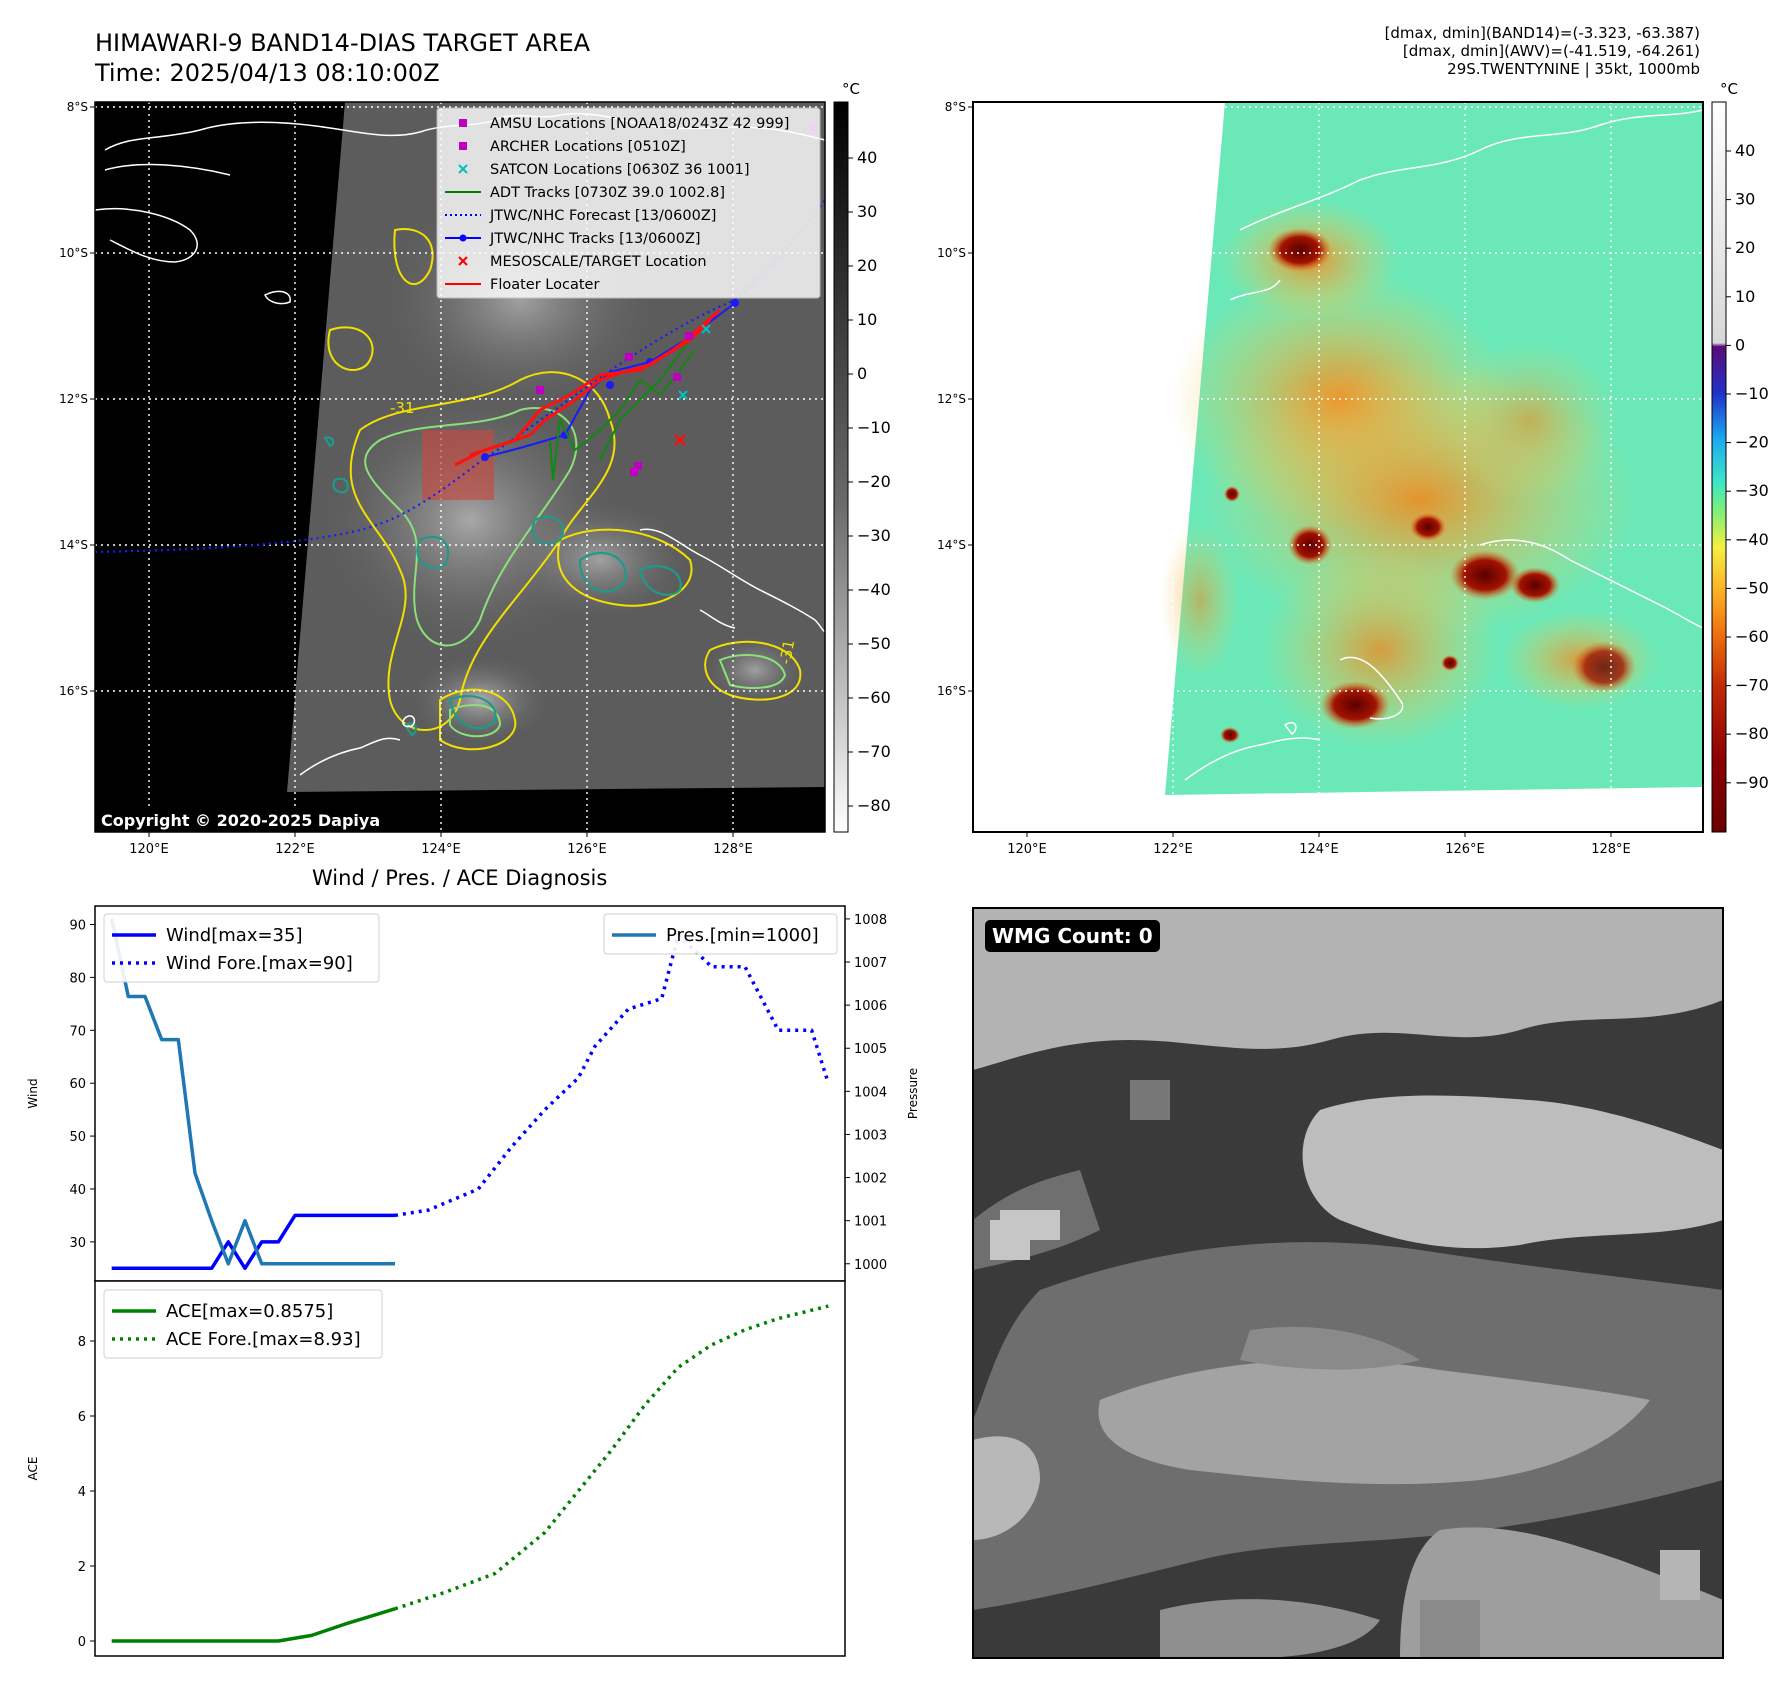 This screenshot has width=1788, height=1691. What do you see at coordinates (588, 147) in the screenshot?
I see `legend-label: ARCHER Locations [0510Z]` at bounding box center [588, 147].